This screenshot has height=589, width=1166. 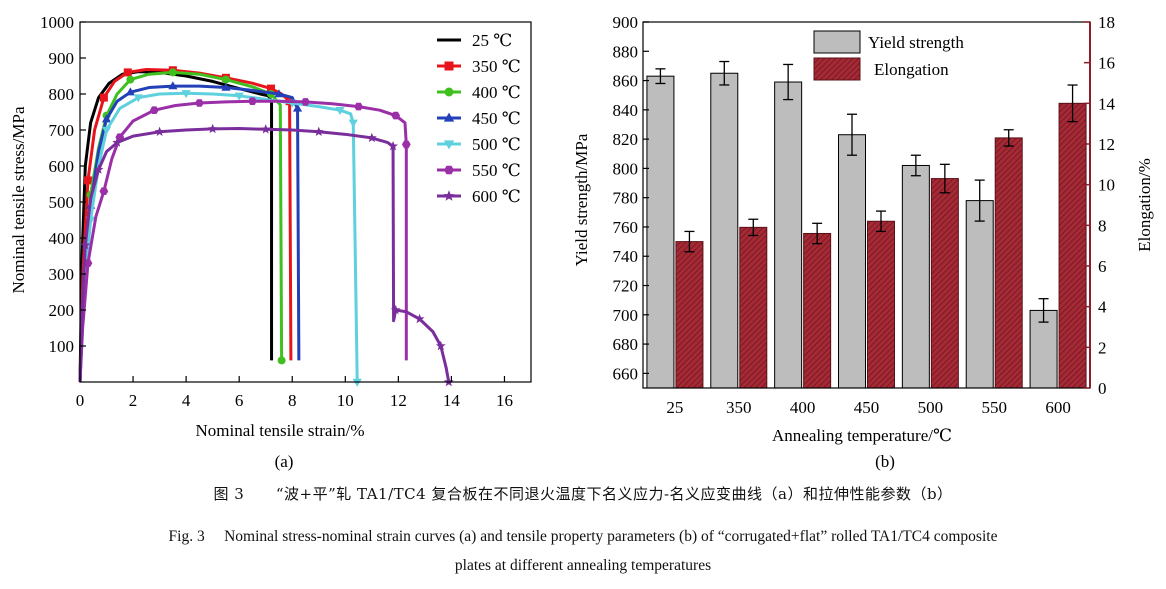 I want to click on b-x-tick-label: 600, so click(x=1058, y=407).